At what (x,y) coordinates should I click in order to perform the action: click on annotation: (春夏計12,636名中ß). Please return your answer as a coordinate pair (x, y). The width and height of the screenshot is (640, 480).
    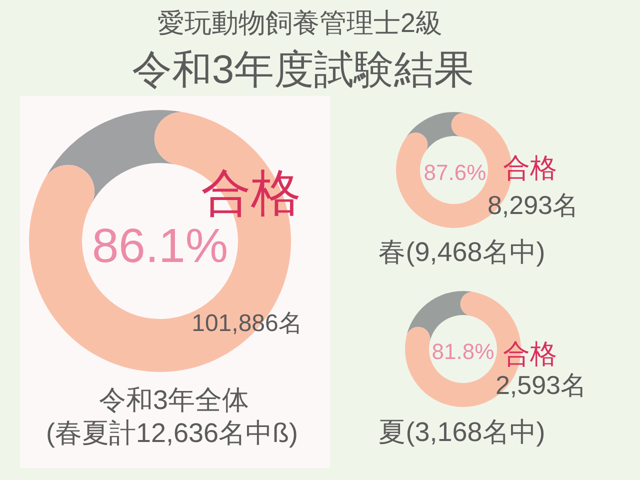
    Looking at the image, I should click on (172, 433).